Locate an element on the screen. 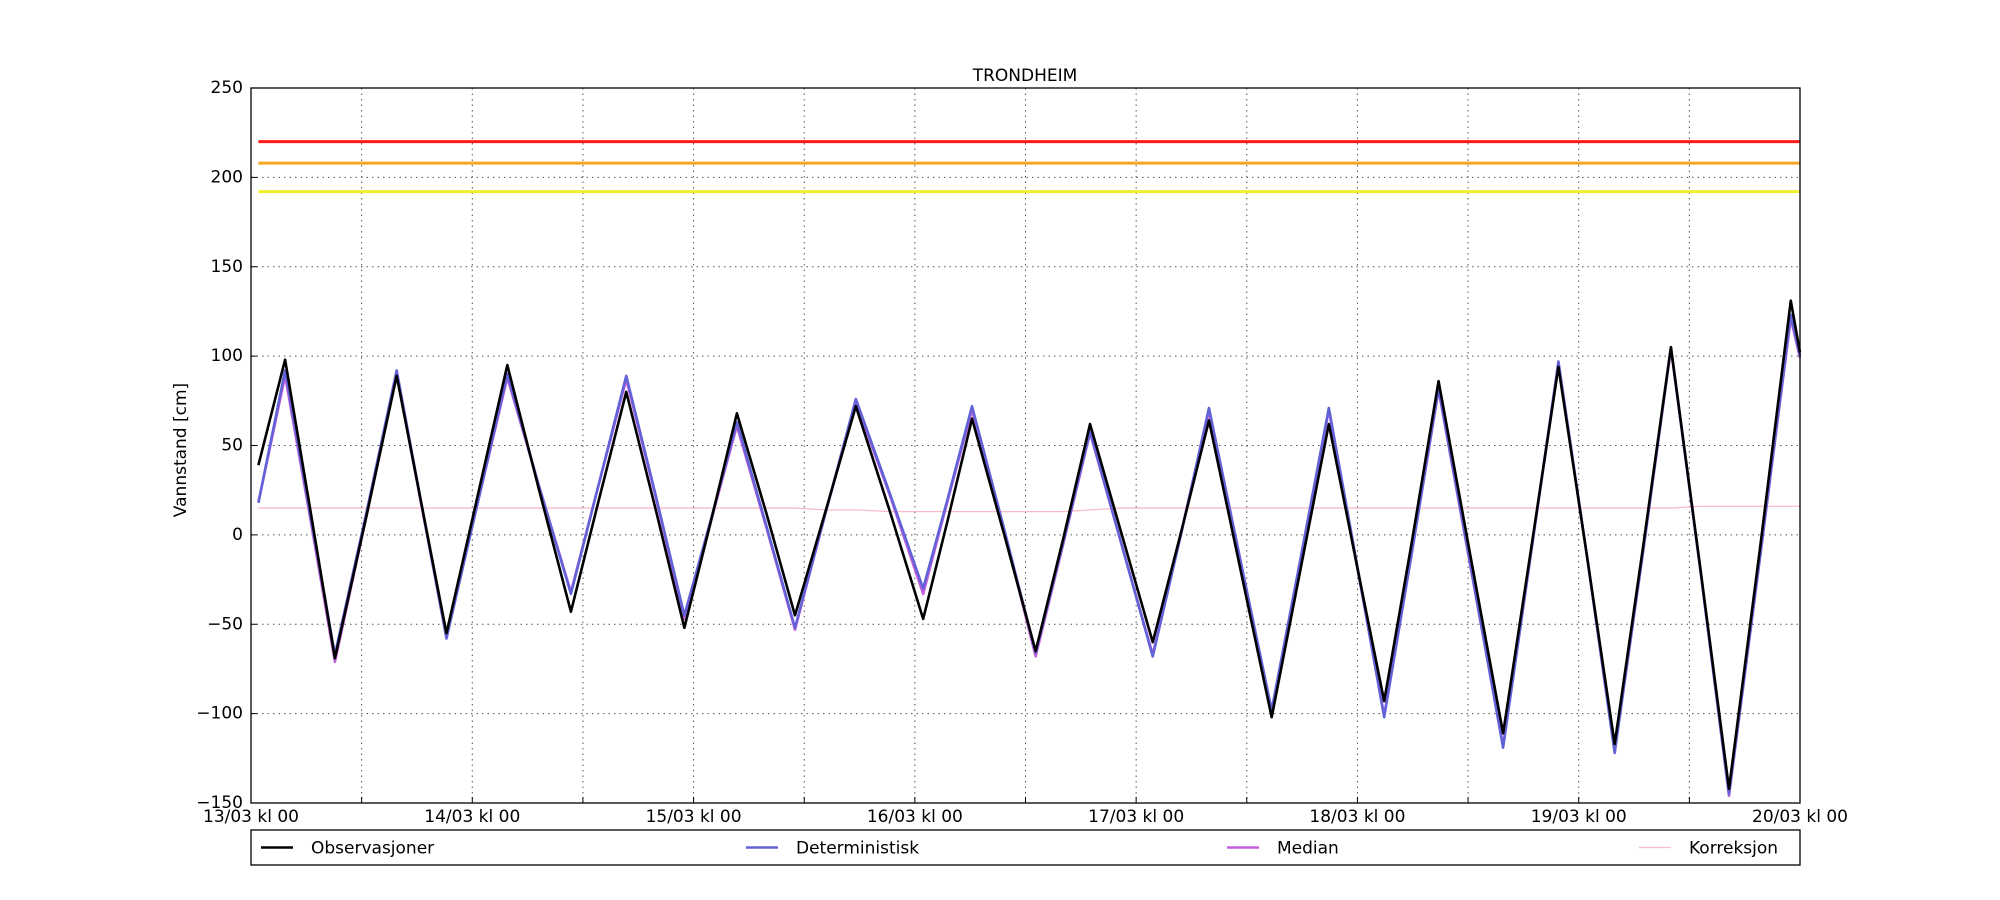 The height and width of the screenshot is (900, 2000). x-tick-label: 17/03 kl 00 is located at coordinates (1136, 817).